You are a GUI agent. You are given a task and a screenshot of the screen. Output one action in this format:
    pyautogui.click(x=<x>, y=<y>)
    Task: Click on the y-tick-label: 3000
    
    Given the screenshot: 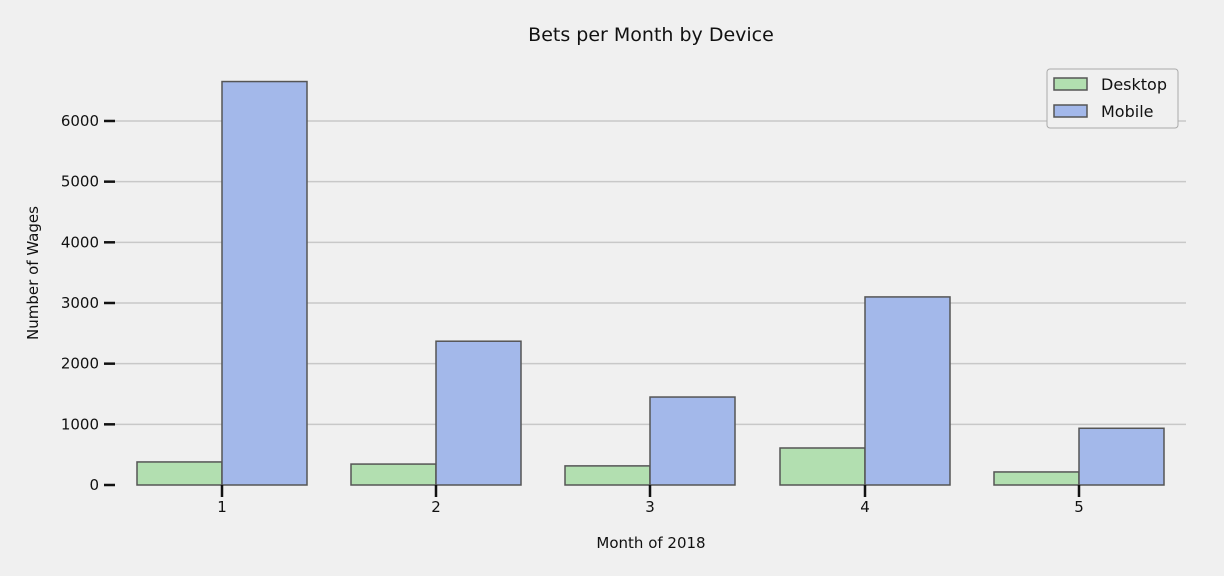 What is the action you would take?
    pyautogui.click(x=80, y=303)
    